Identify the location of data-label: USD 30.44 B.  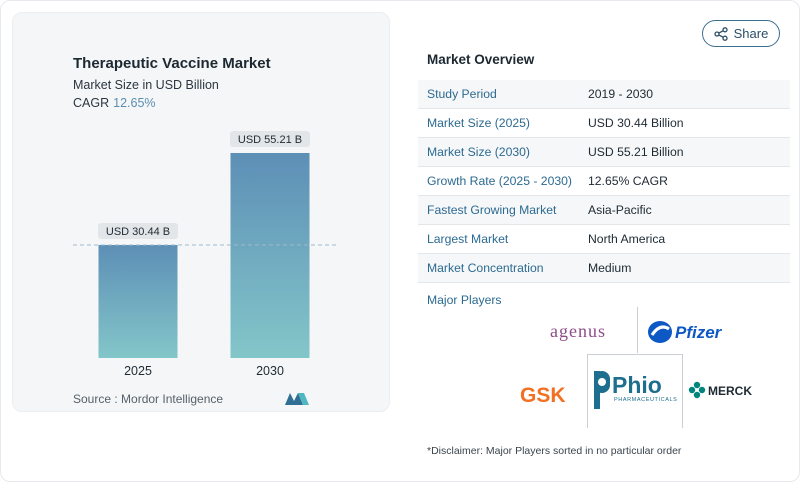
(138, 232).